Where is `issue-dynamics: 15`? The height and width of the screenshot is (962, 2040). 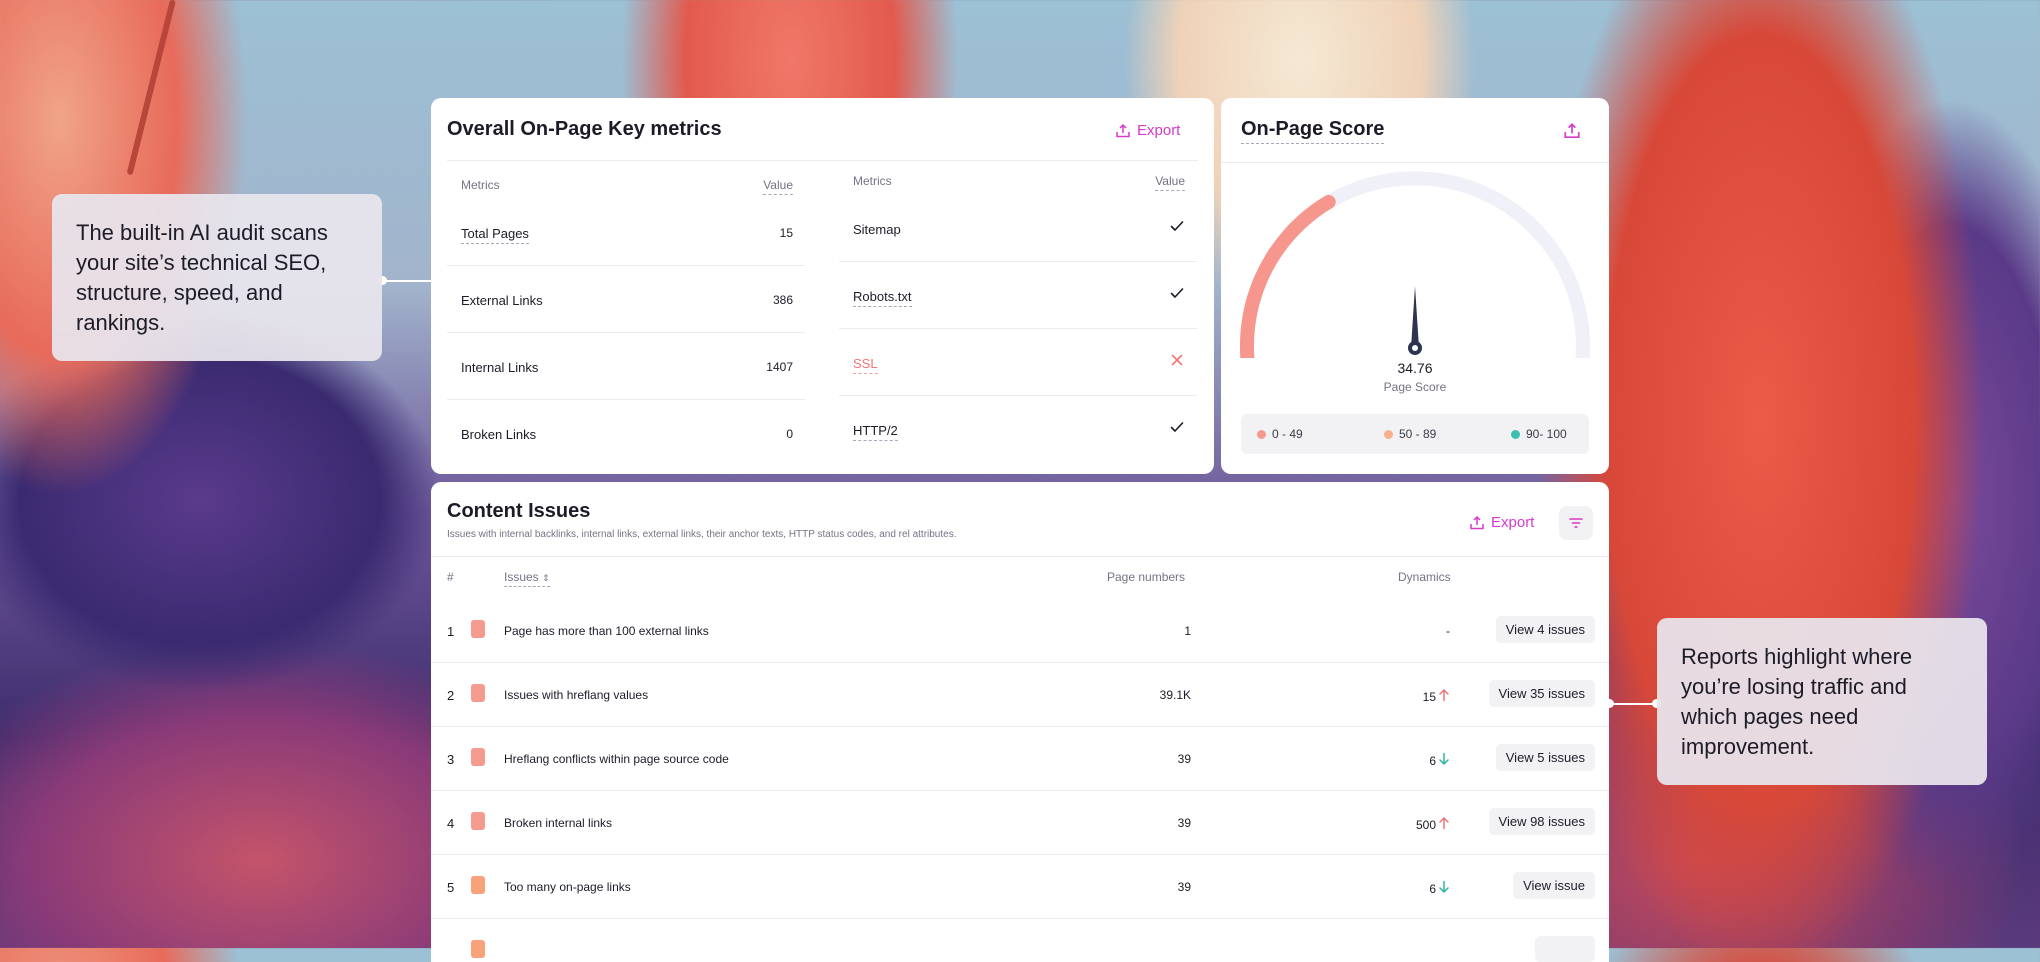 issue-dynamics: 15 is located at coordinates (1436, 696).